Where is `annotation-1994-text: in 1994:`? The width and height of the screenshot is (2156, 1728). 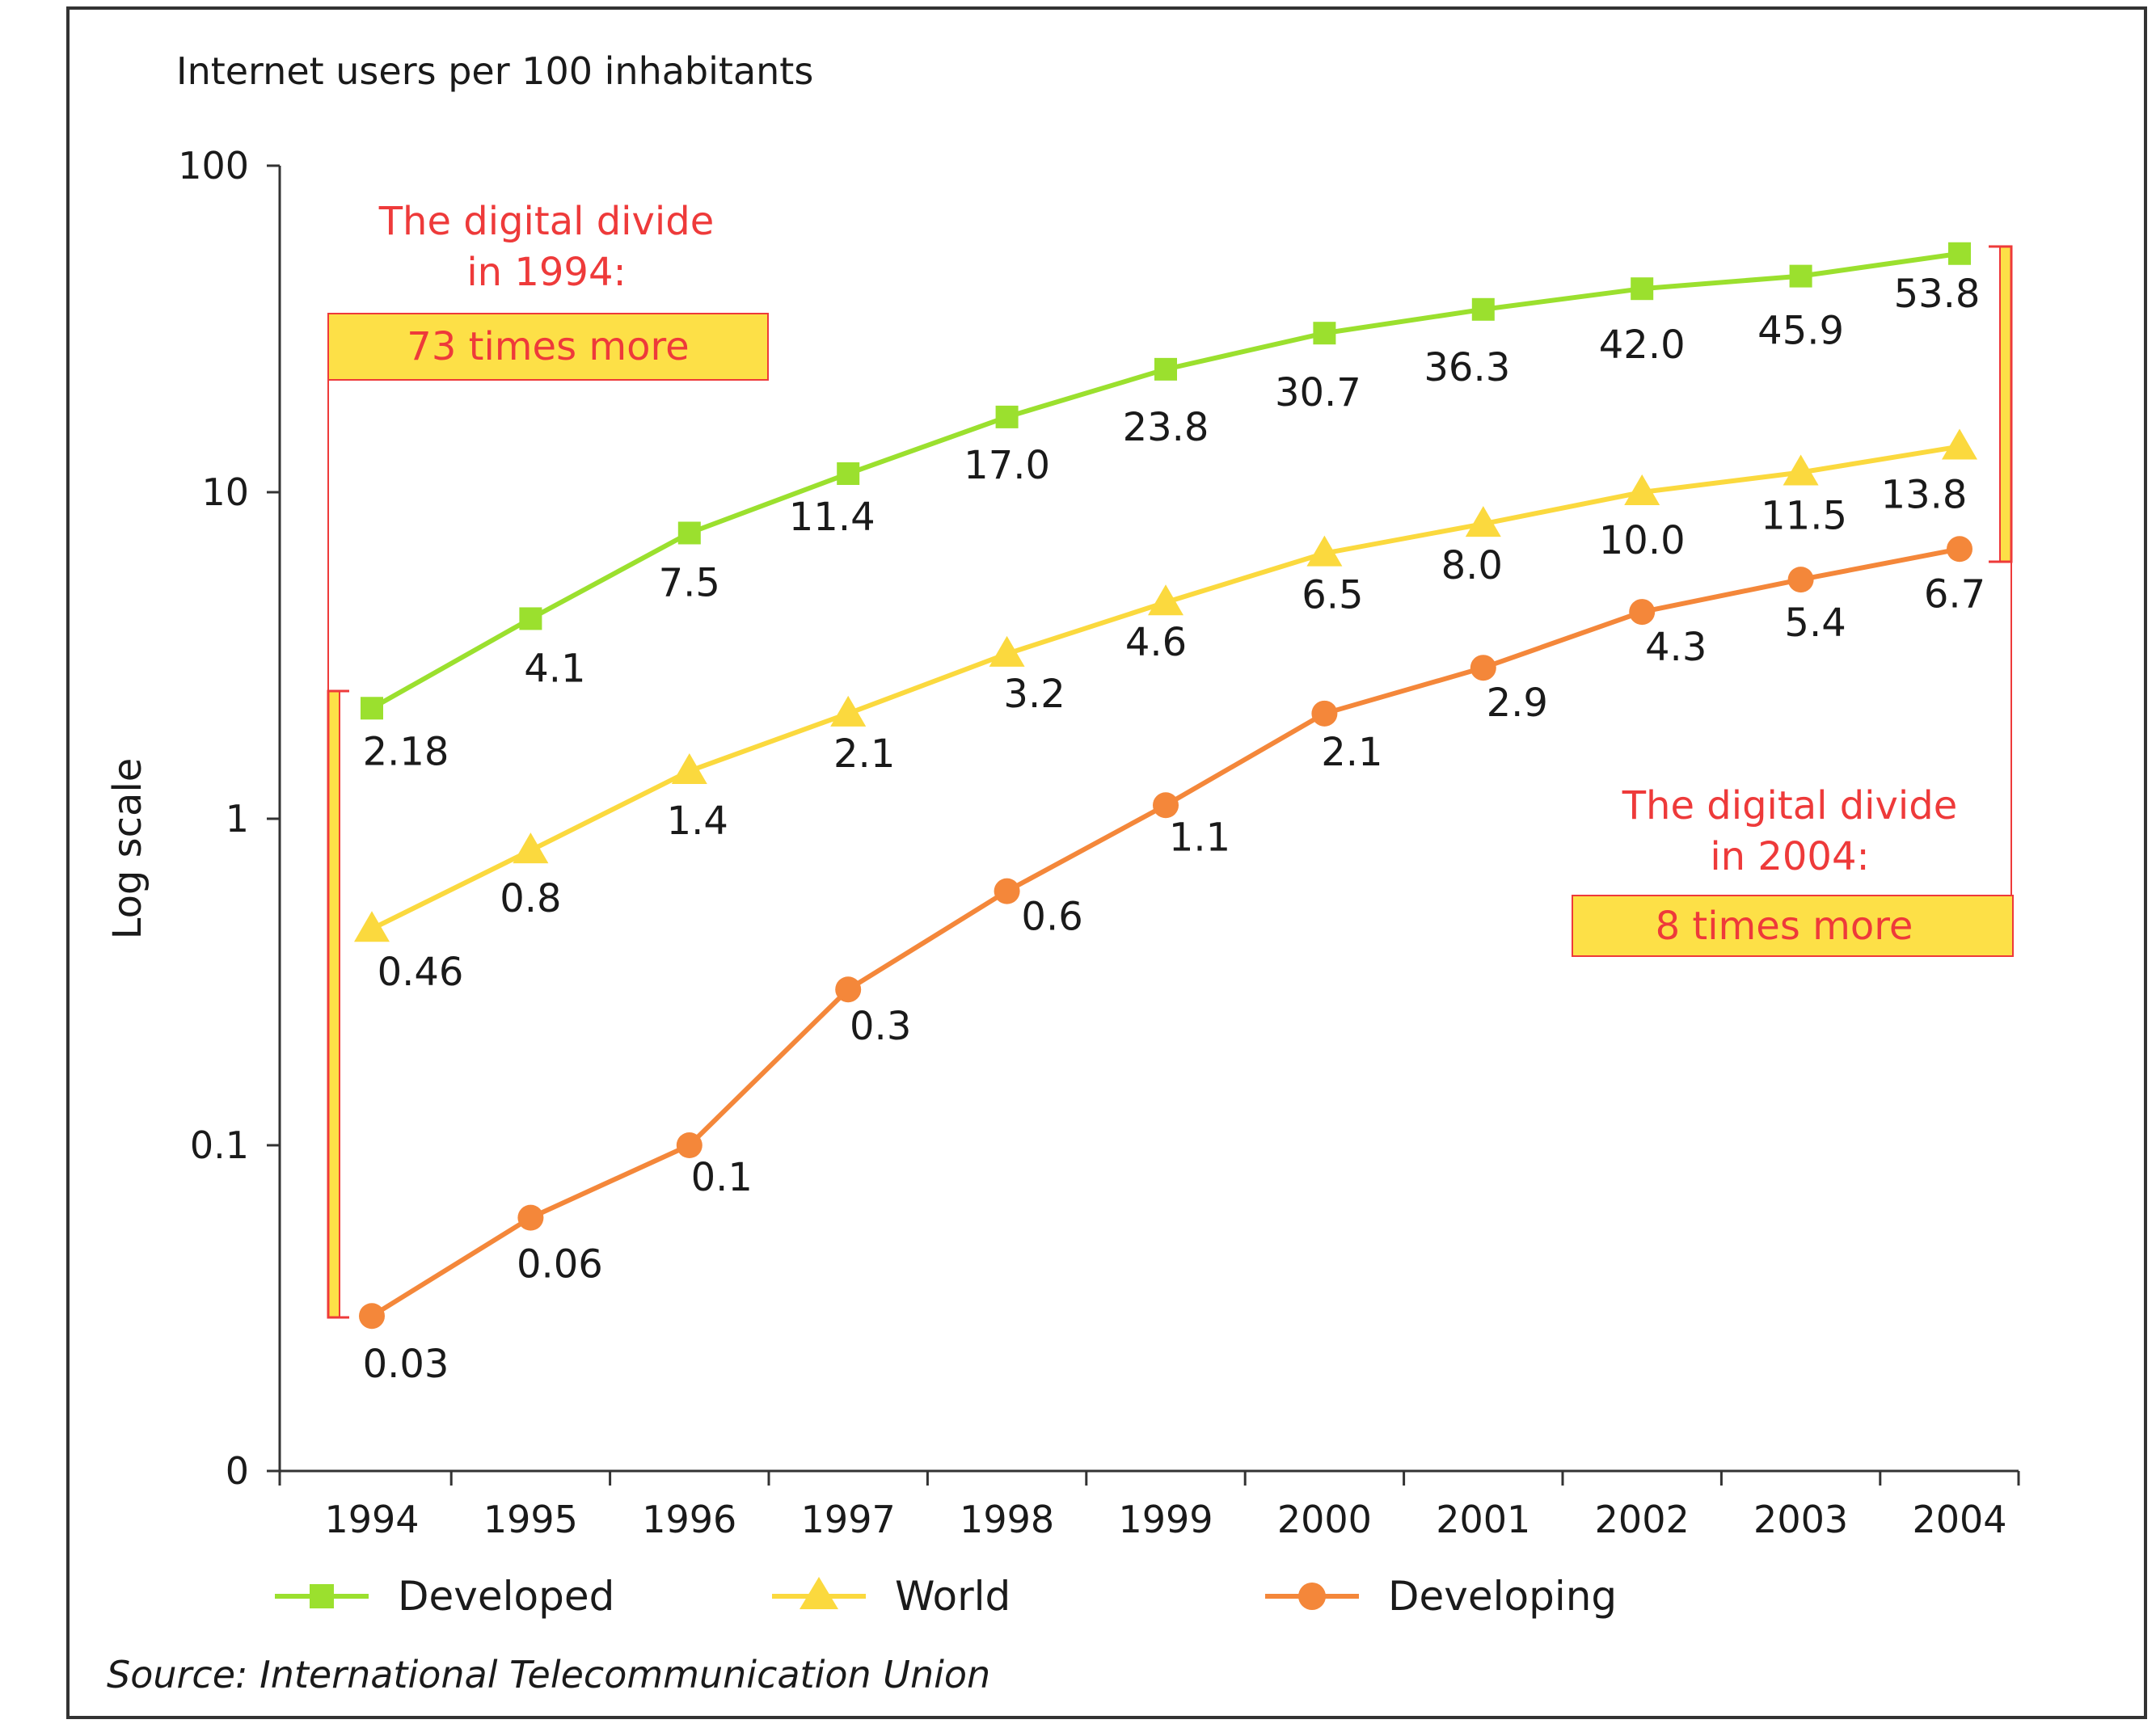
annotation-1994-text: in 1994: is located at coordinates (546, 272).